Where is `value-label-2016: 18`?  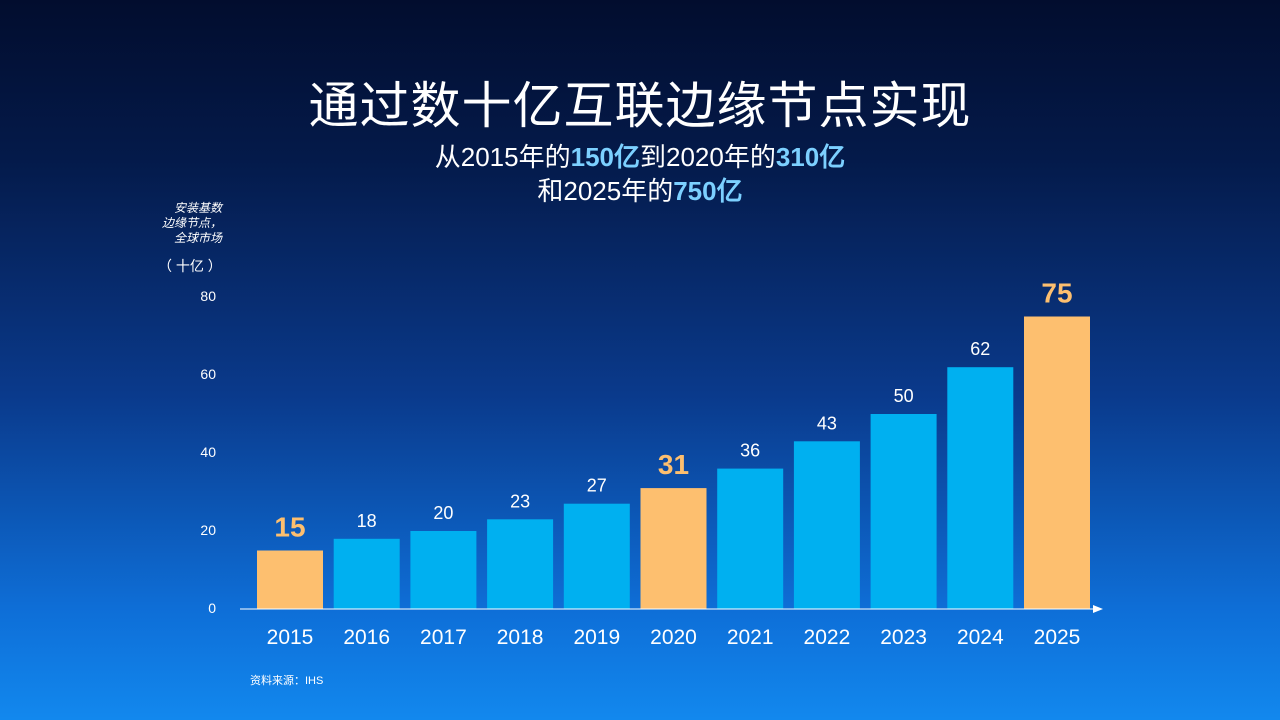
value-label-2016: 18 is located at coordinates (367, 521).